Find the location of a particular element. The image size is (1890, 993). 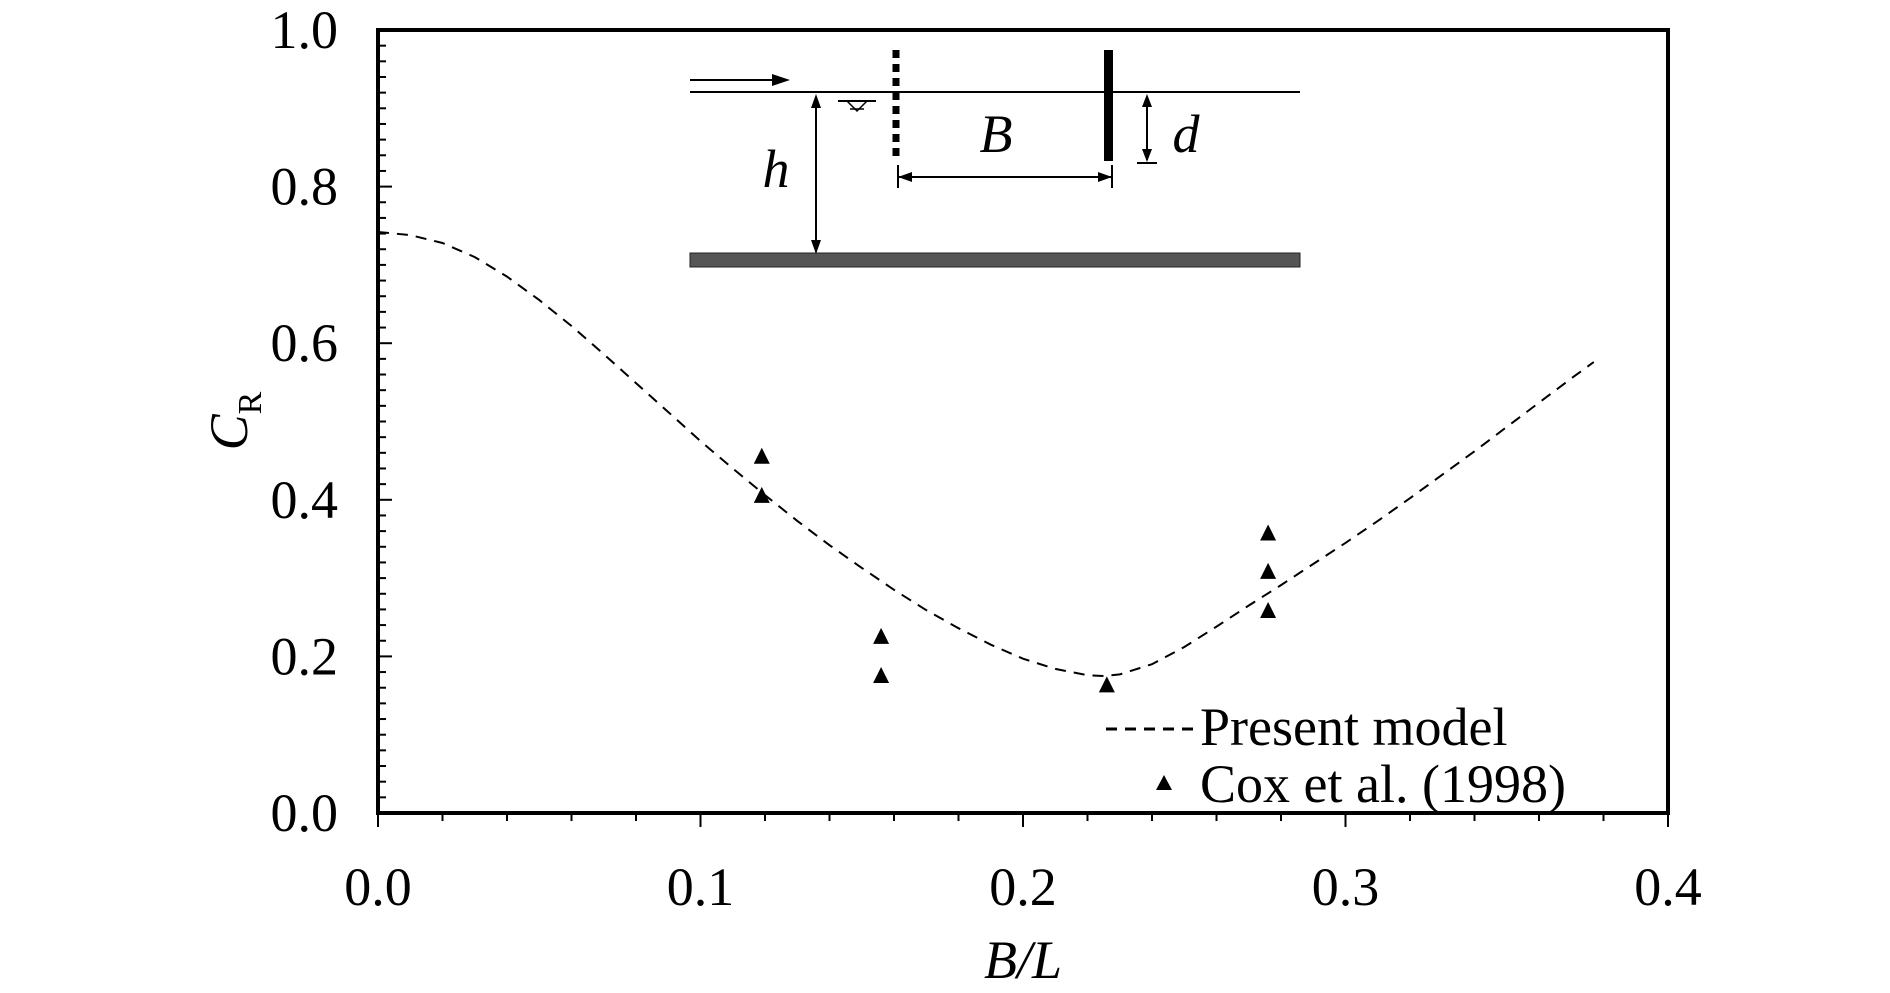

inset-depth-arrow-head-bottom is located at coordinates (816, 247).